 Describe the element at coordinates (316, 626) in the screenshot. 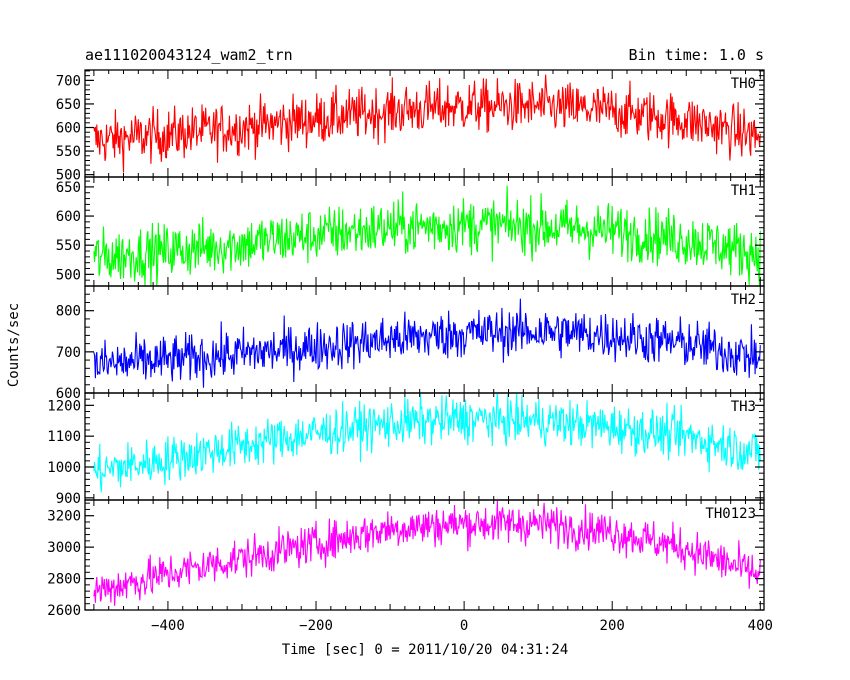

I see `x-tick-label: −200` at that location.